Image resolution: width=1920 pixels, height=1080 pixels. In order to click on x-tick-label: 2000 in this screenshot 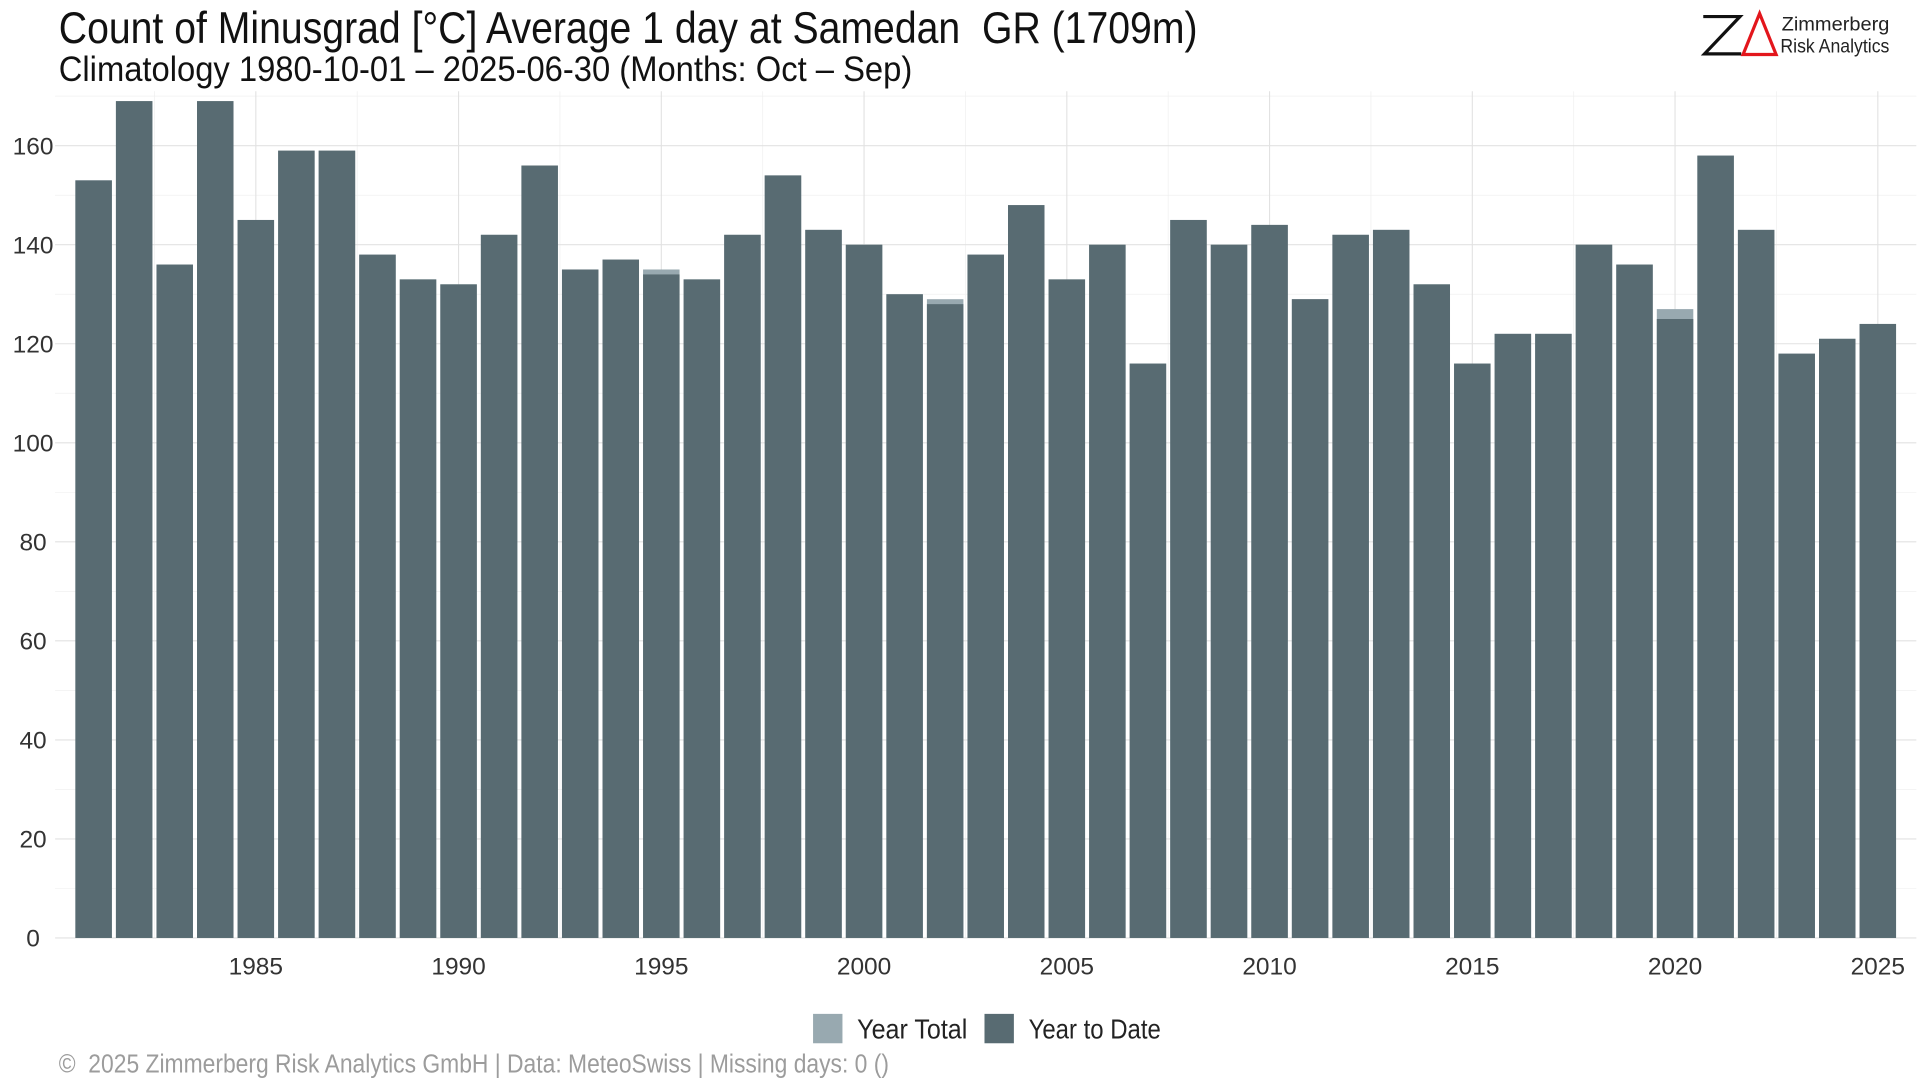, I will do `click(864, 967)`.